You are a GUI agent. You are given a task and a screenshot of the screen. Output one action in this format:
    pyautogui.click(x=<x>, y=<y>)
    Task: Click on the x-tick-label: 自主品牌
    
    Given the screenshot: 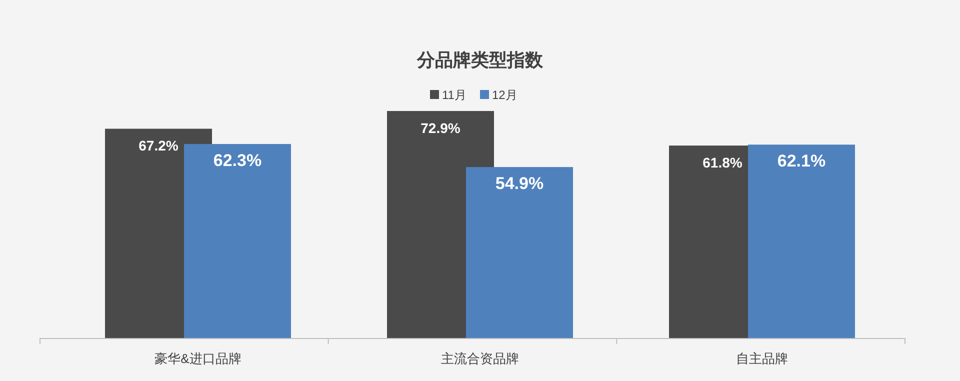 What is the action you would take?
    pyautogui.click(x=762, y=358)
    